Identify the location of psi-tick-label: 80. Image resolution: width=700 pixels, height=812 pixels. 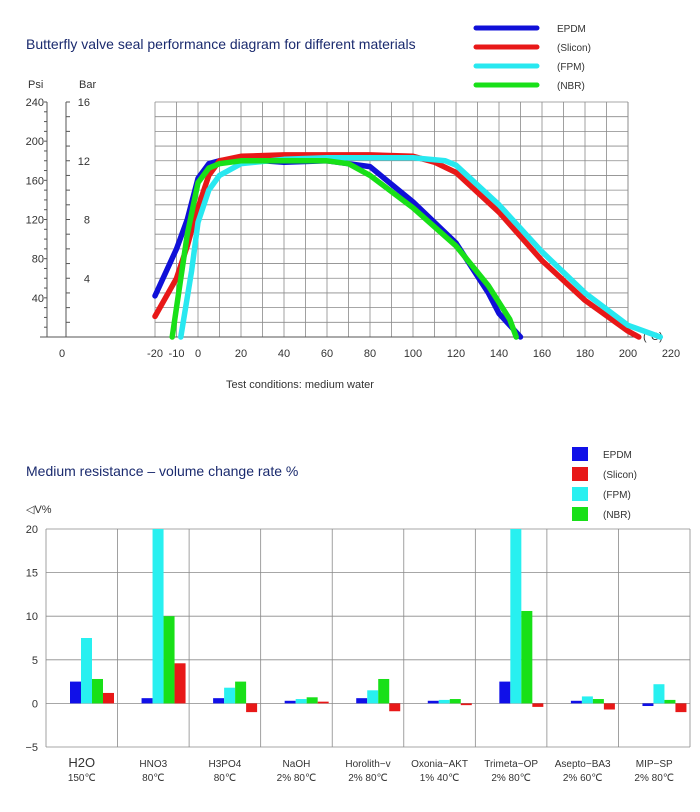
(38, 260).